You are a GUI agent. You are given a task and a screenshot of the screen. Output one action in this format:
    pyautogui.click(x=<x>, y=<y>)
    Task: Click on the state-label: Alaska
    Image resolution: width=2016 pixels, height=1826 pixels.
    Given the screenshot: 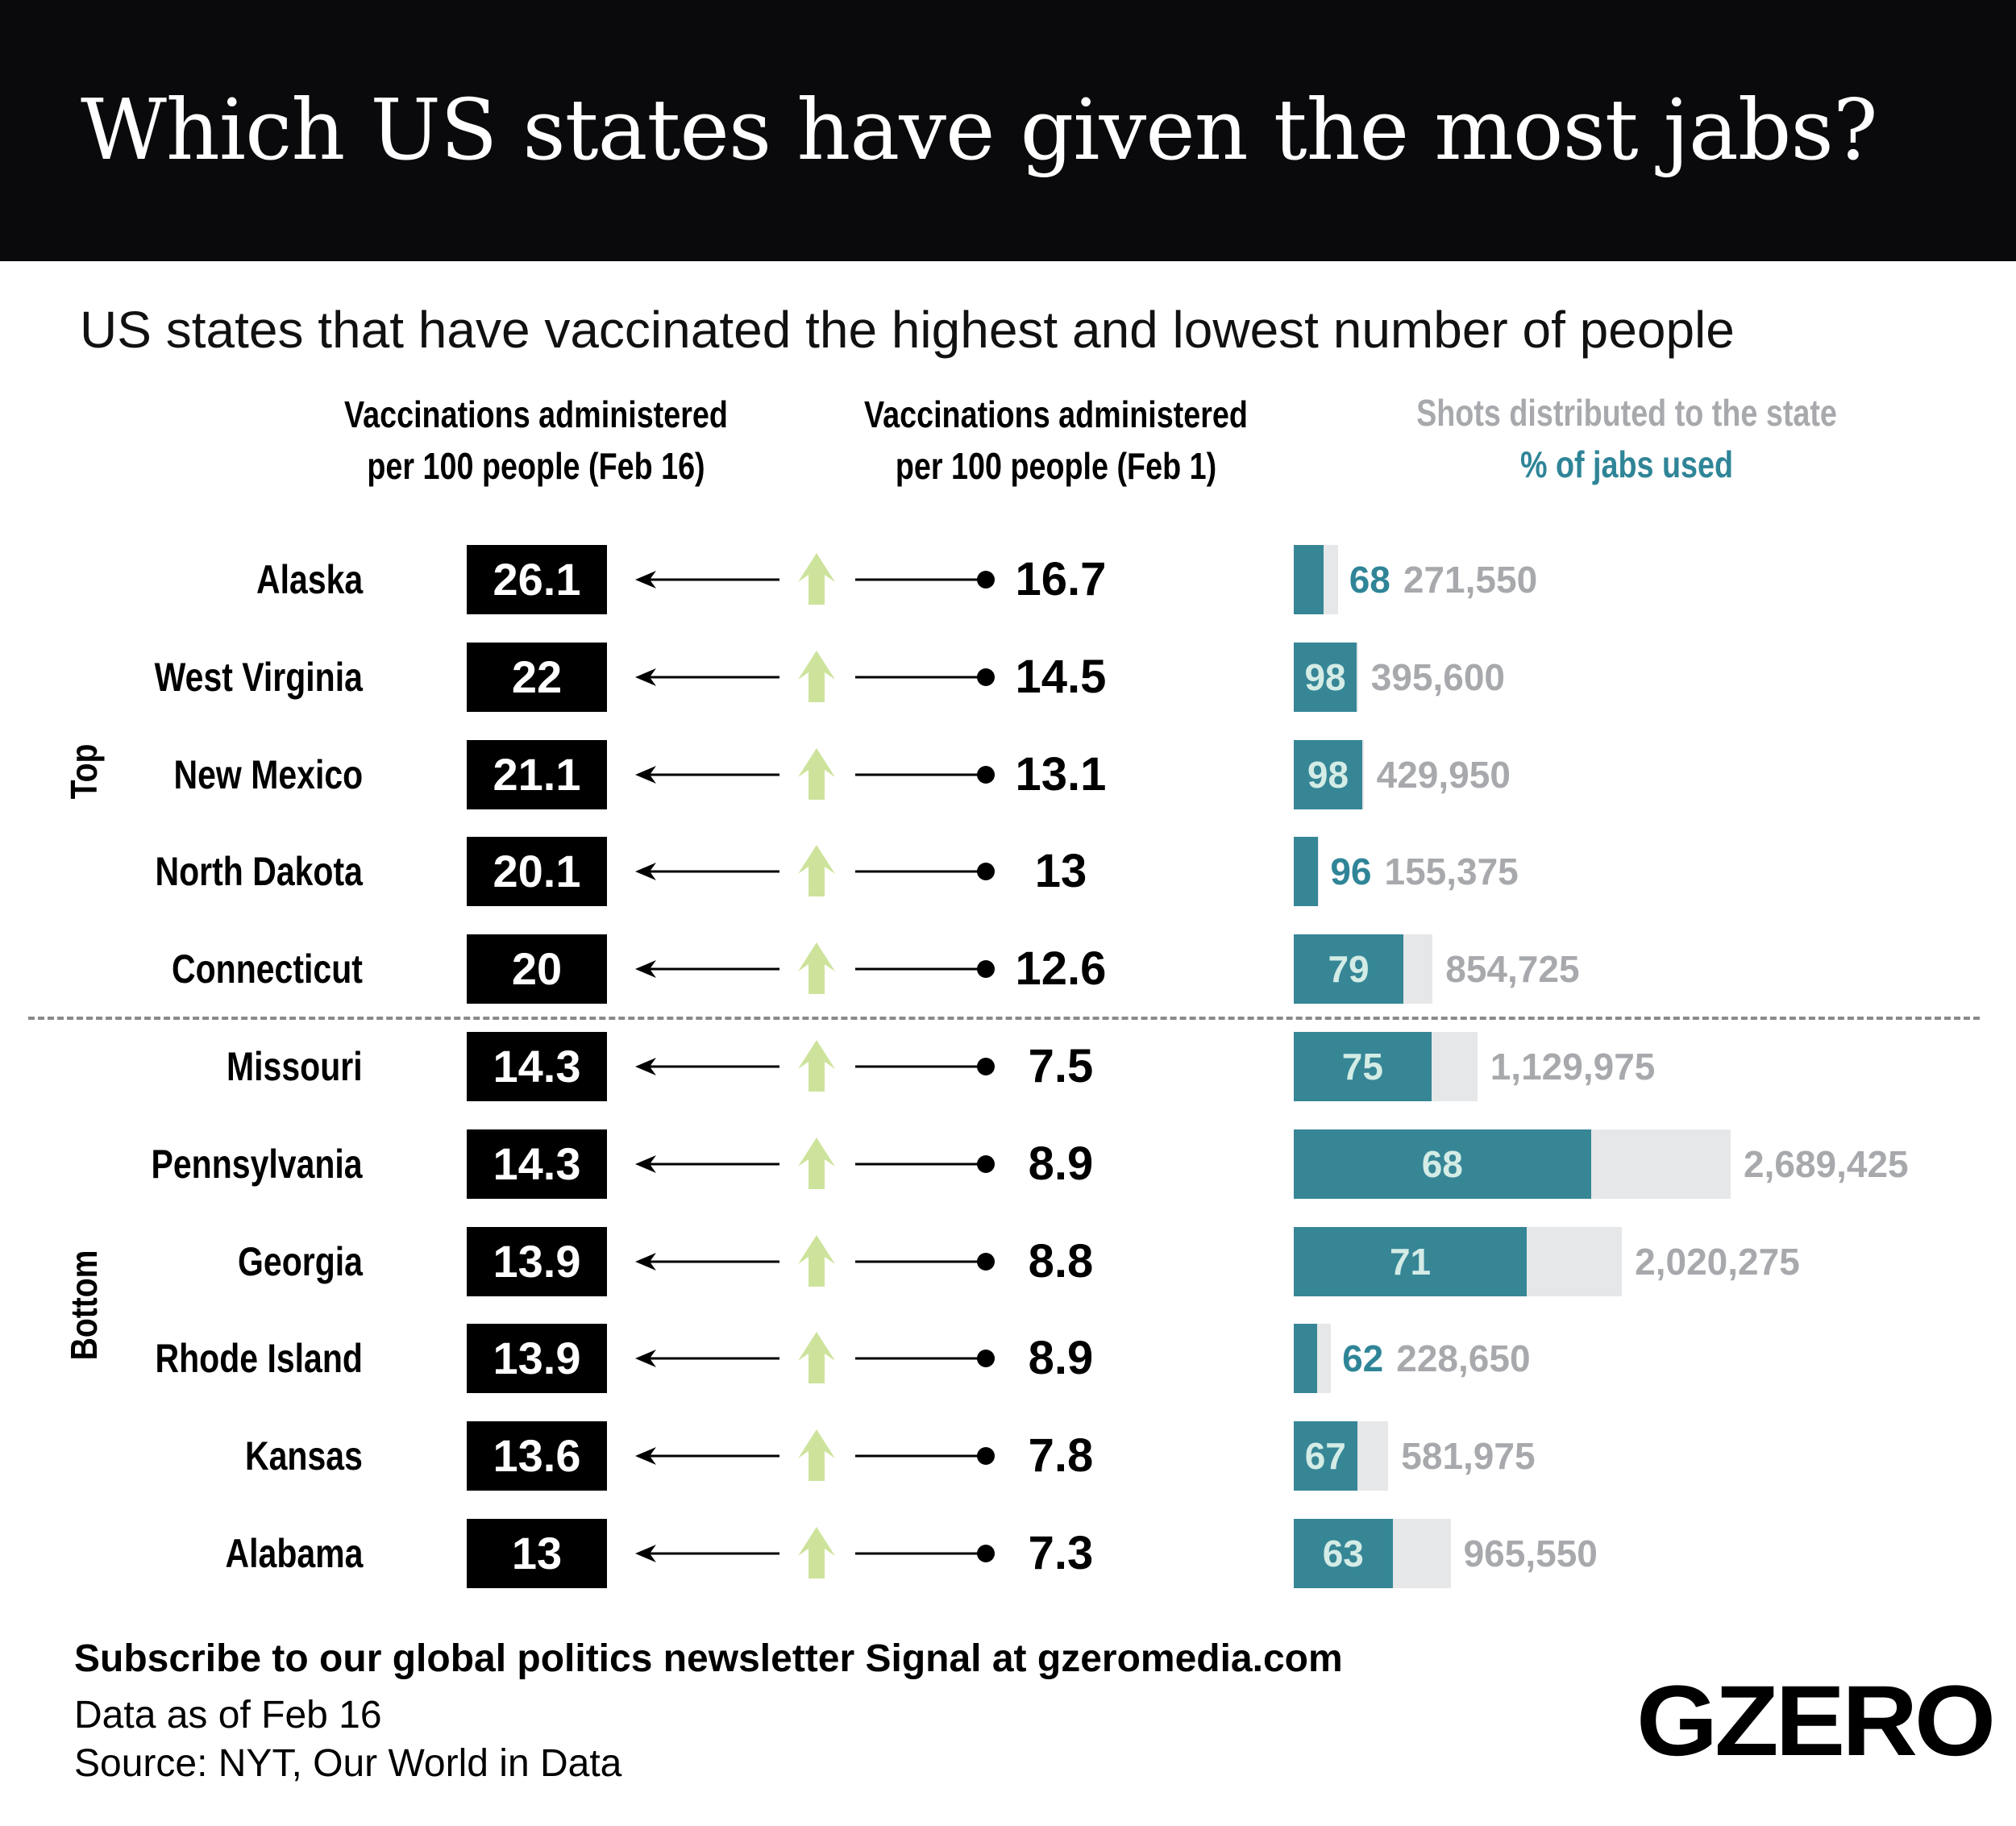 What is the action you would take?
    pyautogui.click(x=309, y=579)
    